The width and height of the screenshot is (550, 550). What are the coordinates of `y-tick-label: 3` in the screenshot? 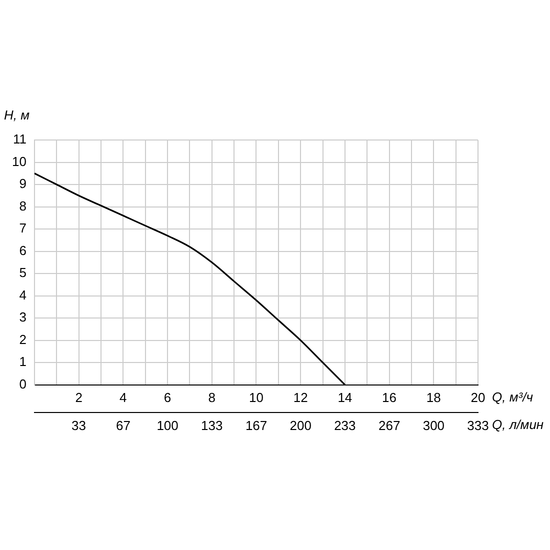 It's located at (22, 317).